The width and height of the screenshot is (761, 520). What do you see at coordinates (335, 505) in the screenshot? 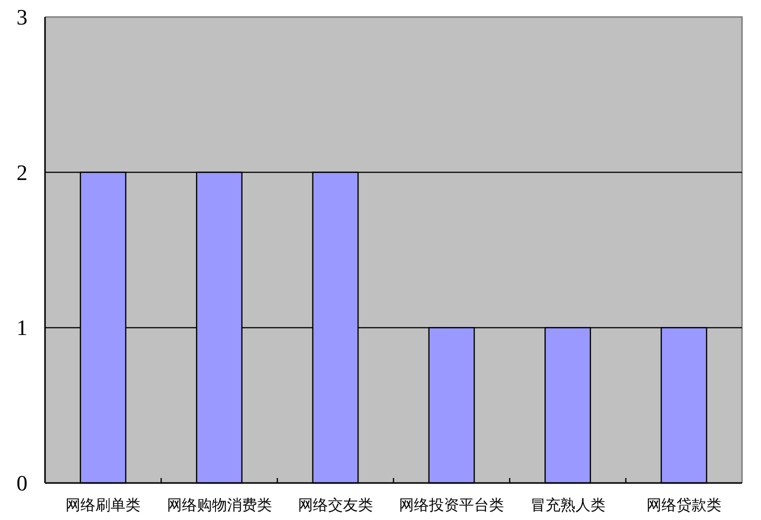
I see `x-tick-label: 网络交友类` at bounding box center [335, 505].